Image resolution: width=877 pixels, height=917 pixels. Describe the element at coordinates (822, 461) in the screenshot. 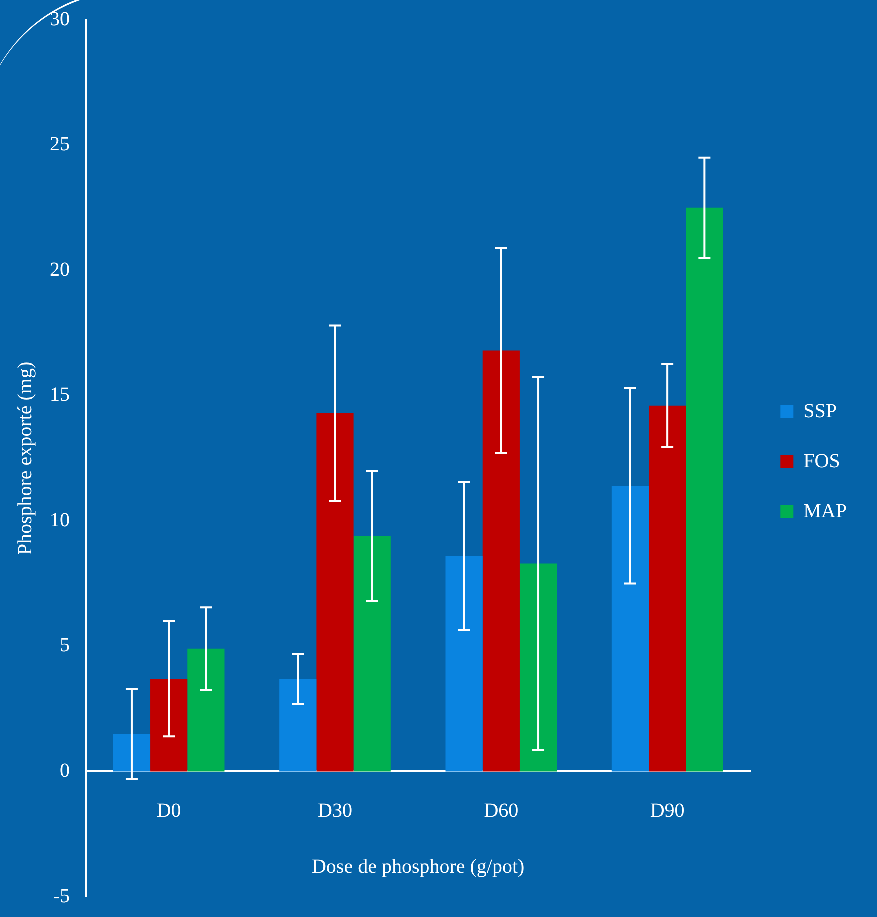

I see `legend-label: FOS` at that location.